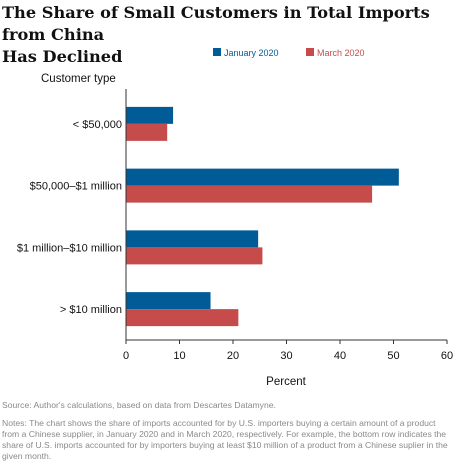 The width and height of the screenshot is (460, 466). I want to click on bar-series1-cat1, so click(150, 115).